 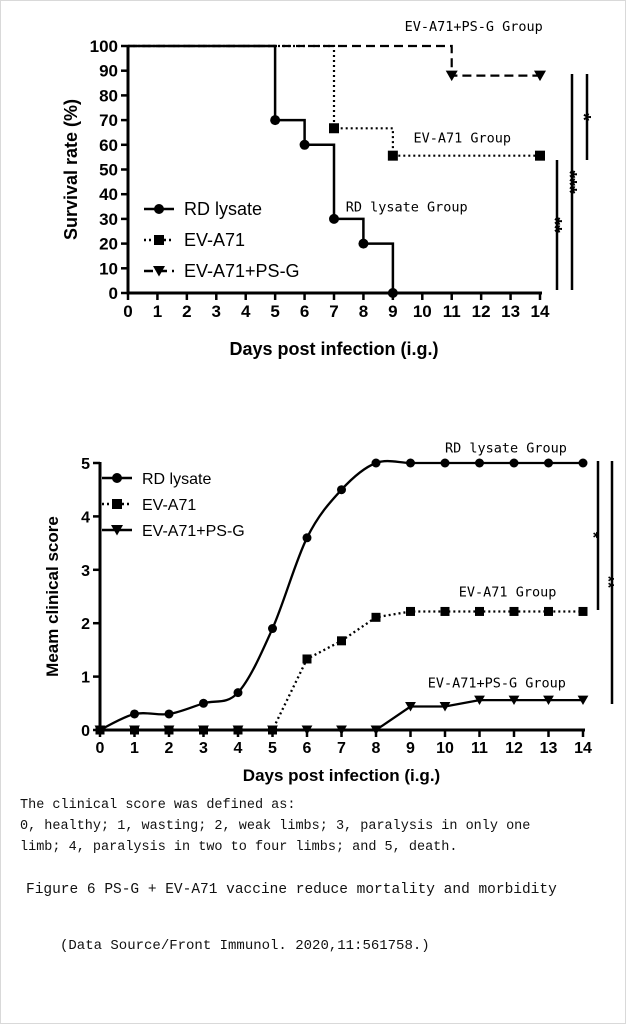 I want to click on score-y-axis-label: Meam clinical score, so click(x=52, y=596).